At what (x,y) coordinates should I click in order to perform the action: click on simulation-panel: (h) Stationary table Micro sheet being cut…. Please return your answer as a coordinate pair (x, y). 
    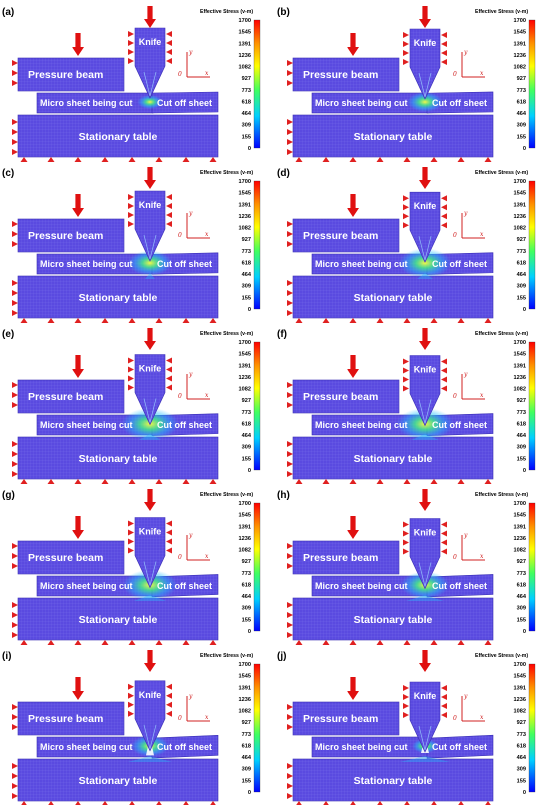
    Looking at the image, I should click on (406, 567).